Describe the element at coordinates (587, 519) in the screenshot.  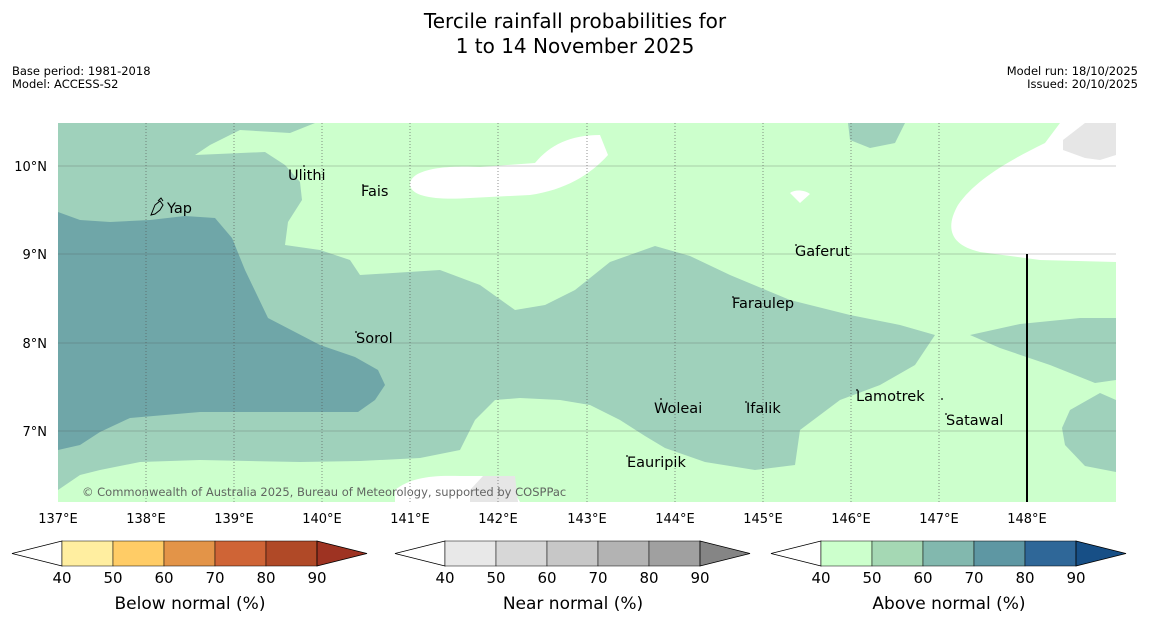
I see `lon-label-143: 143°E` at that location.